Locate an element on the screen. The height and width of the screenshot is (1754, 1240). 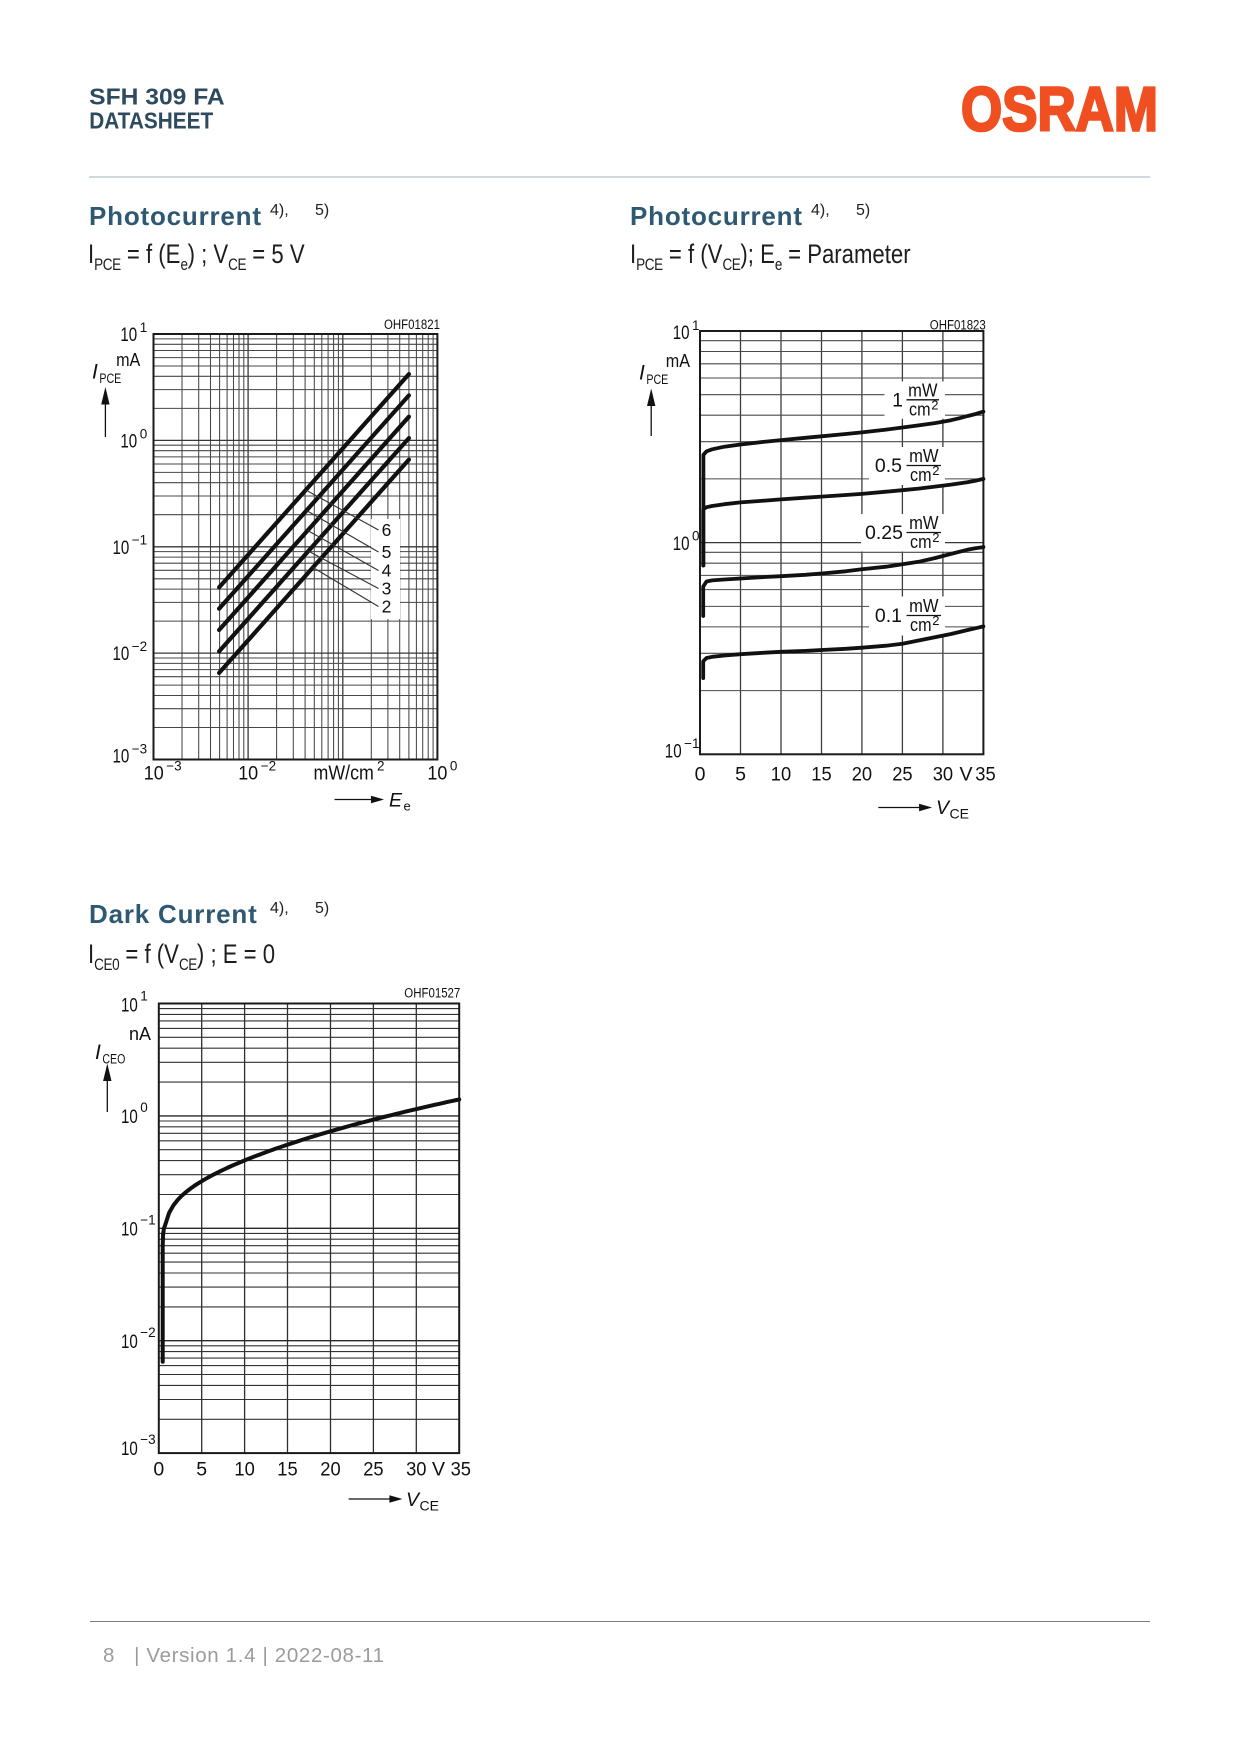
svg-text: 0.1 is located at coordinates (888, 616).